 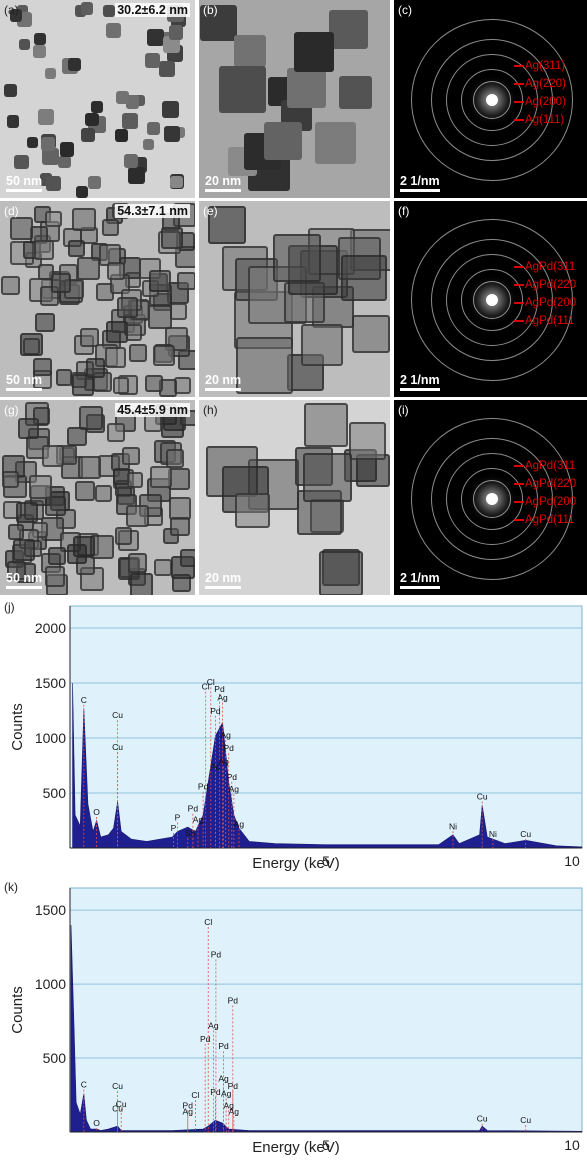 What do you see at coordinates (11, 887) in the screenshot?
I see `panel-label-k: (k)` at bounding box center [11, 887].